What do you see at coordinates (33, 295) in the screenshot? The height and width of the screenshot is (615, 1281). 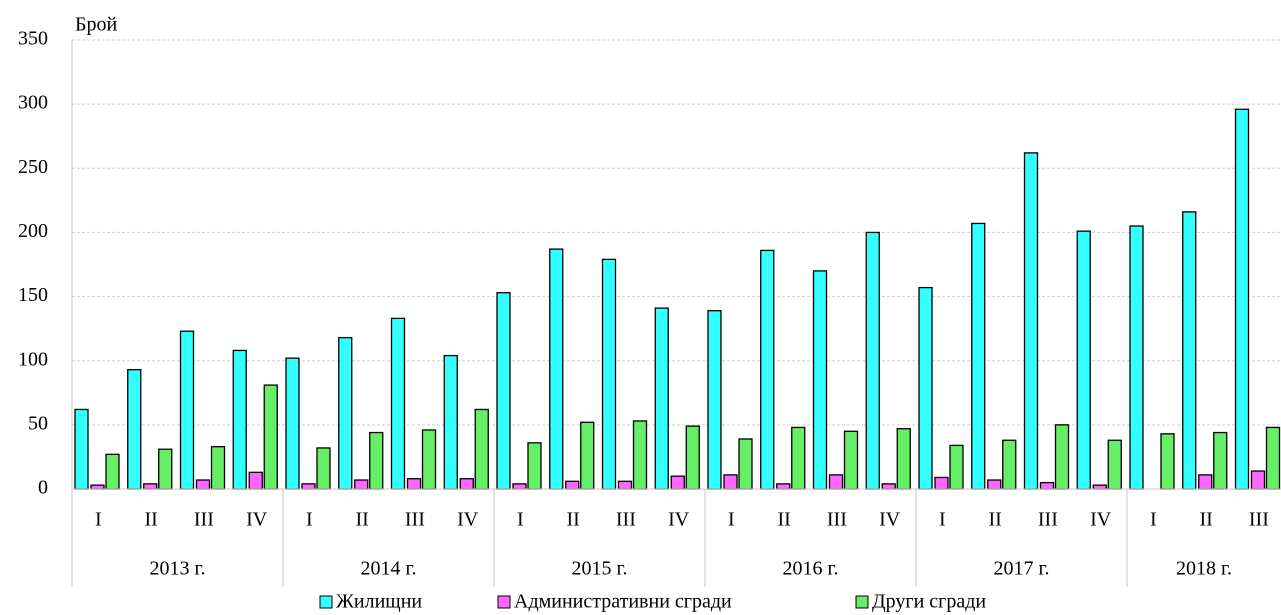 I see `y-tick-label: 150` at bounding box center [33, 295].